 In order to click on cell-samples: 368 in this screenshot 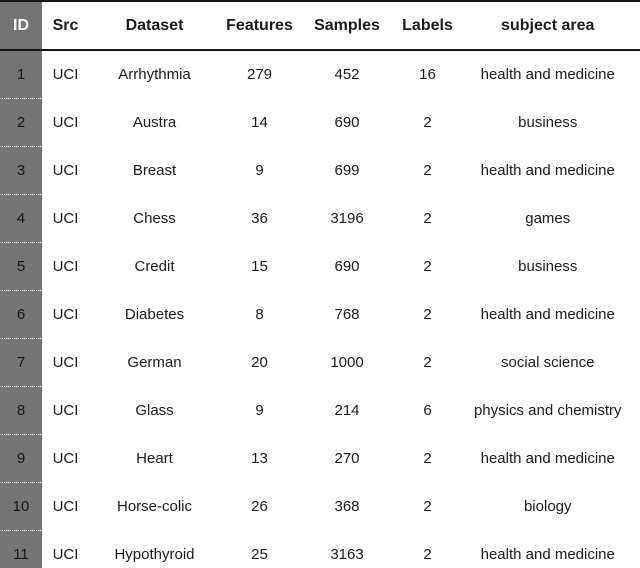, I will do `click(347, 506)`.